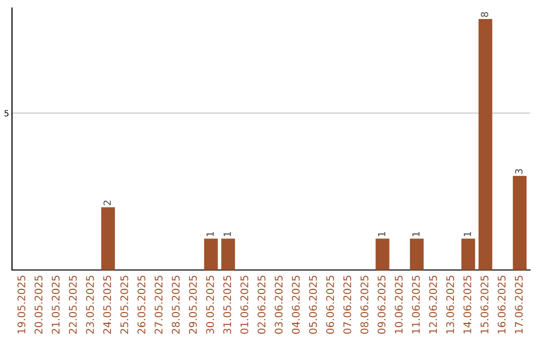 The image size is (540, 340). What do you see at coordinates (262, 305) in the screenshot?
I see `x-tick-label: 02.06.2025` at bounding box center [262, 305].